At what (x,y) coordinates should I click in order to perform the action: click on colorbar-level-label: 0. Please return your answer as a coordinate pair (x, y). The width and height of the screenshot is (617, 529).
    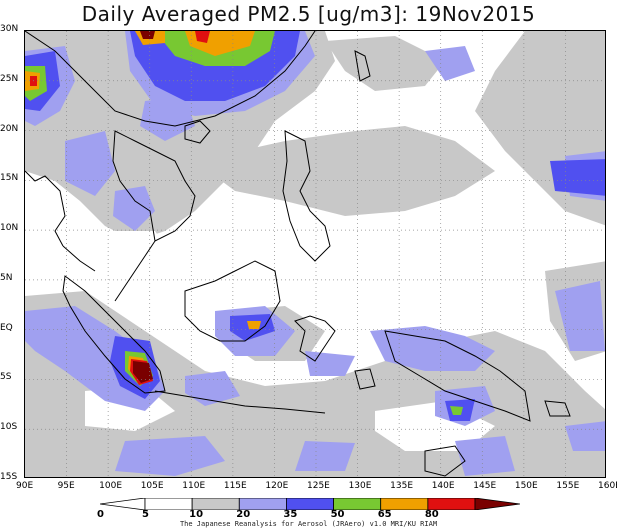
    Looking at the image, I should click on (100, 514).